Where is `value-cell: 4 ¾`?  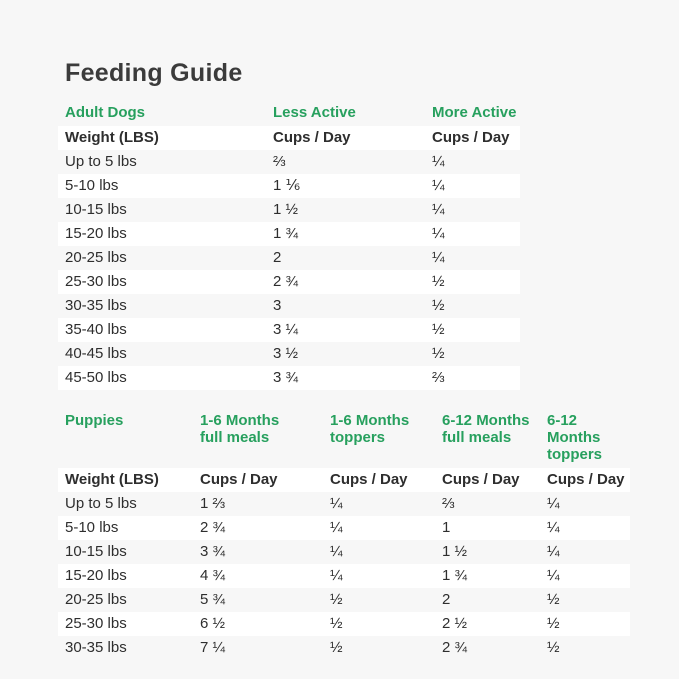
value-cell: 4 ¾ is located at coordinates (213, 575).